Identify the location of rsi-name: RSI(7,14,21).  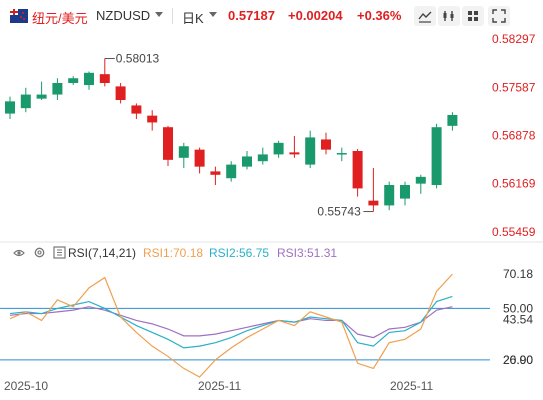
(102, 253).